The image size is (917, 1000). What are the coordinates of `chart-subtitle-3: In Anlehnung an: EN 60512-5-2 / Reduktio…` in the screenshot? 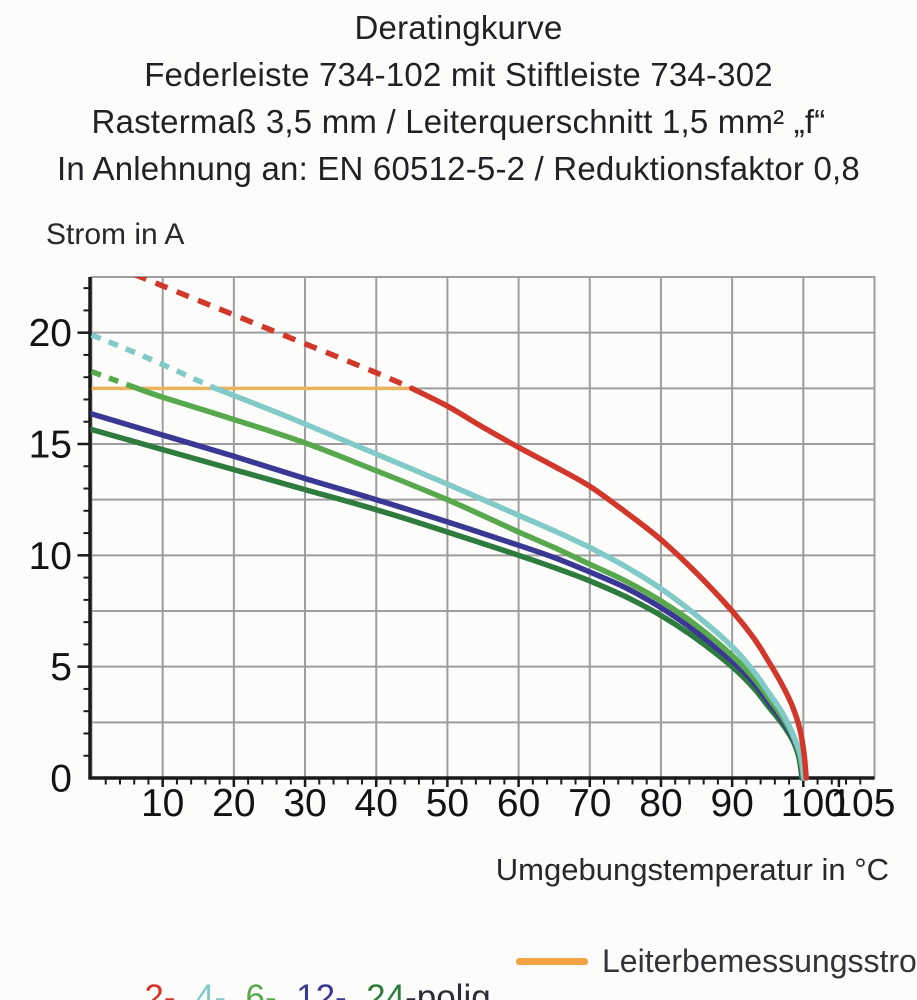 It's located at (458, 168).